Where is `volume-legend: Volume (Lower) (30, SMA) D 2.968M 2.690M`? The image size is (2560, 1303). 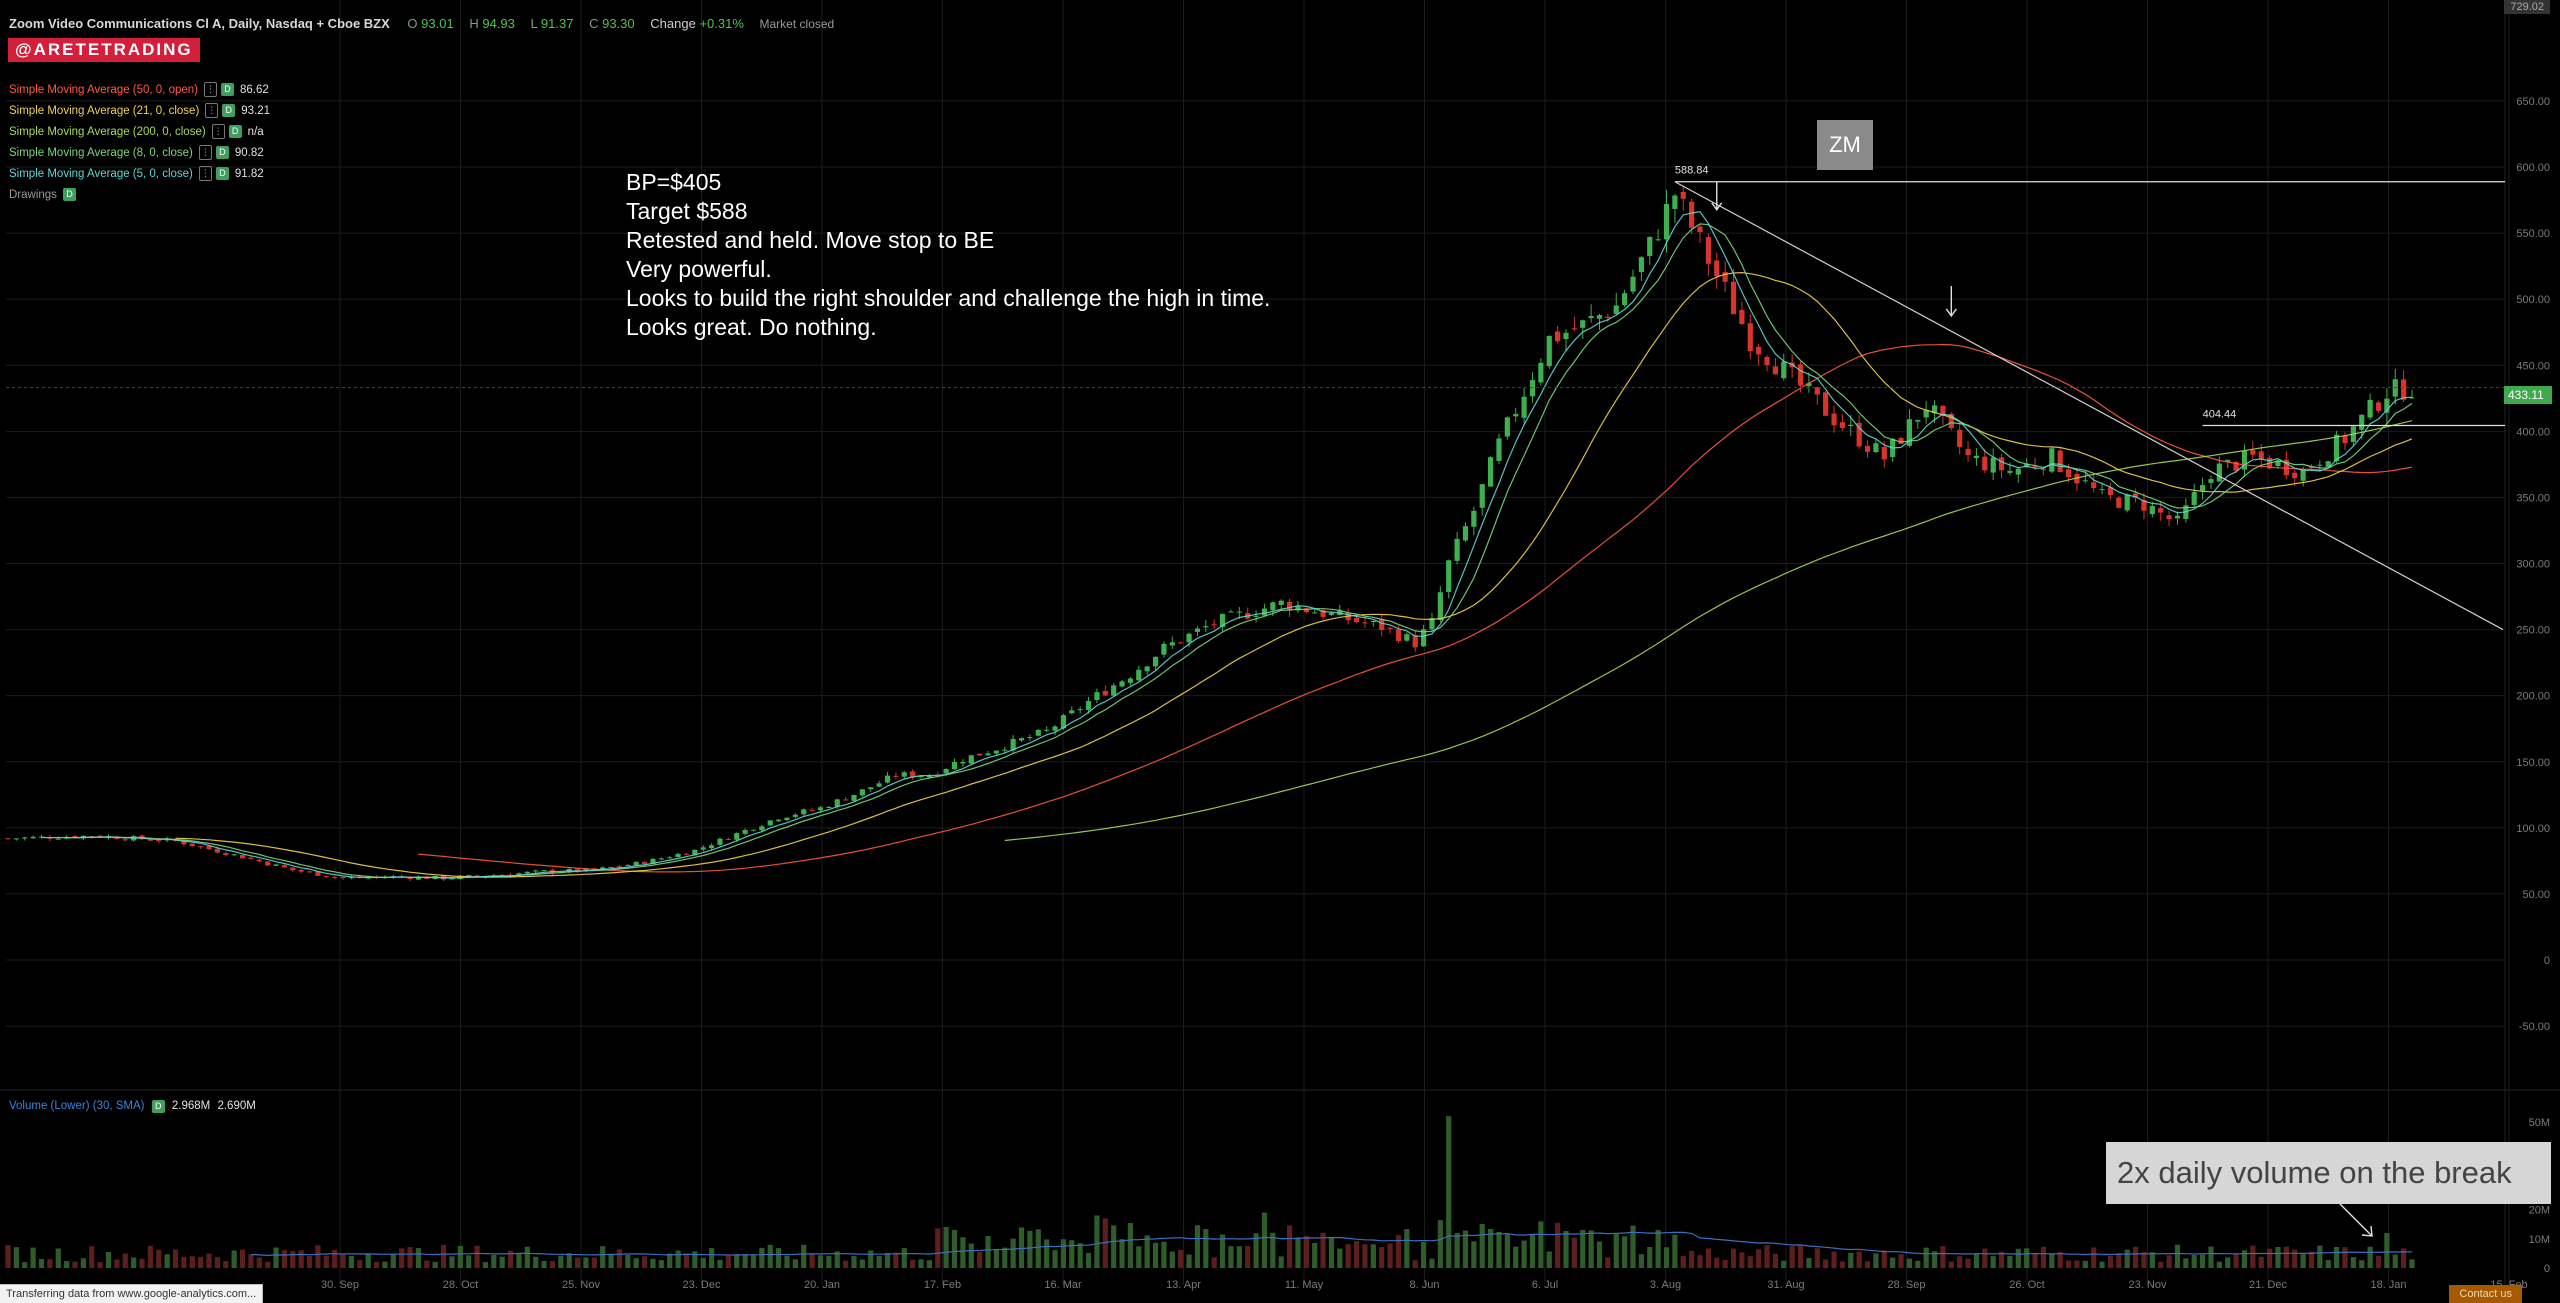
volume-legend: Volume (Lower) (30, SMA) D 2.968M 2.690M is located at coordinates (132, 1106).